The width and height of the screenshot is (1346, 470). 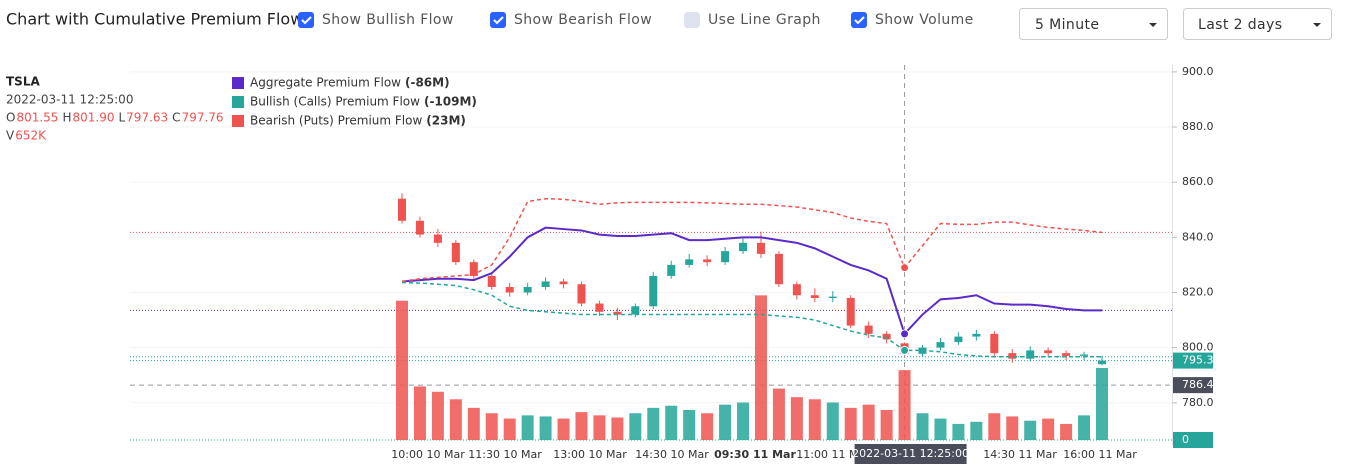 I want to click on ohlc-info: O 801.55 H 801.90 L 797.63 C 797.76 V 652K, so click(x=115, y=127).